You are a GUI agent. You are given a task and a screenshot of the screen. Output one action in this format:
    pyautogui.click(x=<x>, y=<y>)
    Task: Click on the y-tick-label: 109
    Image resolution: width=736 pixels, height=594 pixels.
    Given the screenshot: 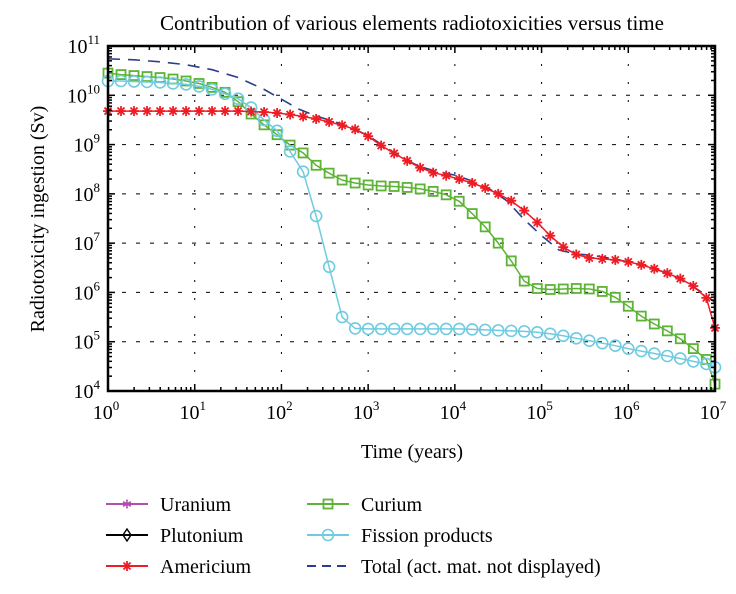 What is the action you would take?
    pyautogui.click(x=87, y=144)
    